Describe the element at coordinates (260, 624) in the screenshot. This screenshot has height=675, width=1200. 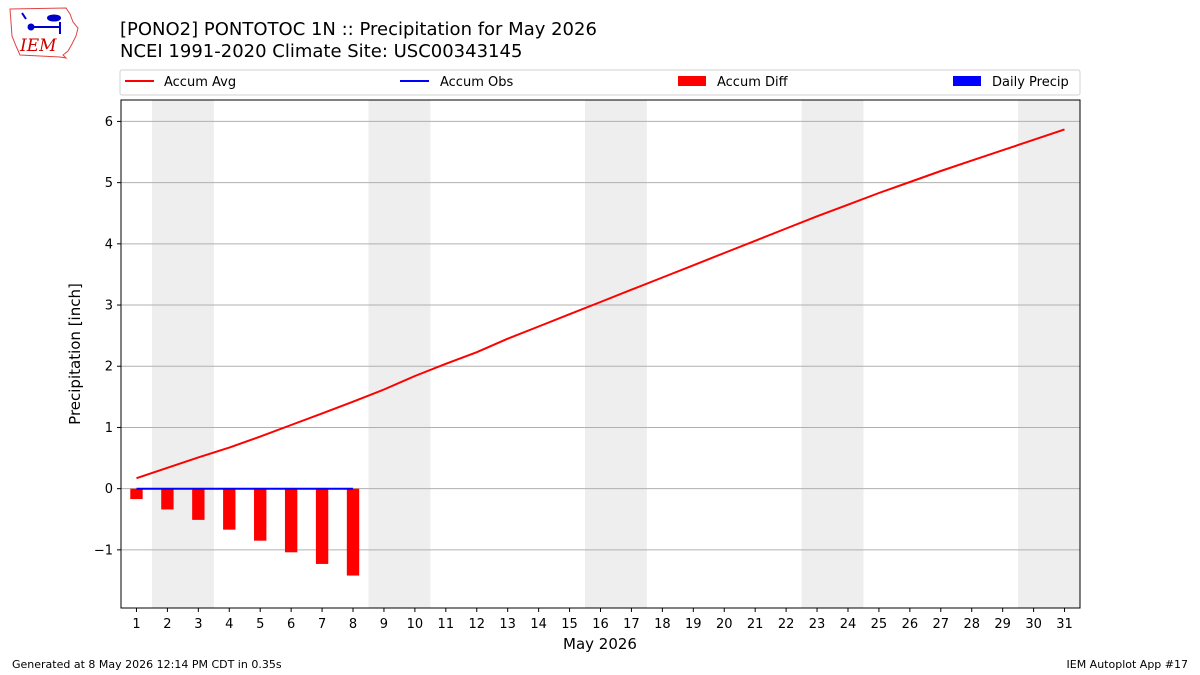
I see `x-tick-label: 5` at that location.